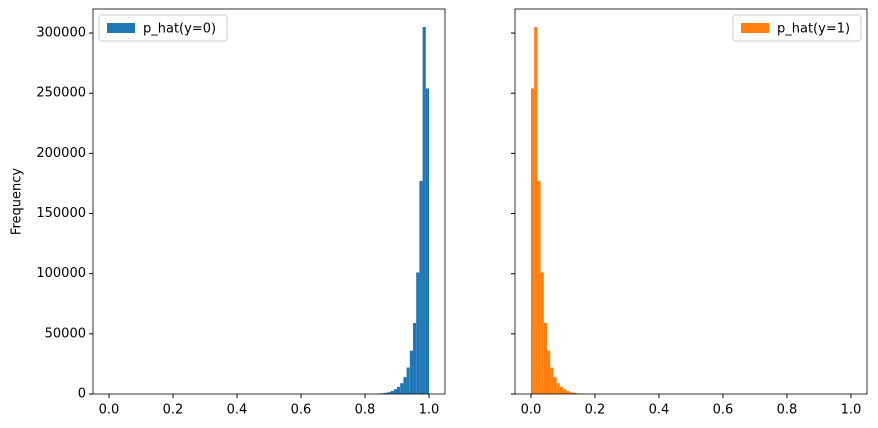 The width and height of the screenshot is (878, 428). What do you see at coordinates (179, 29) in the screenshot?
I see `legend-label: p_hat(y=0)` at bounding box center [179, 29].